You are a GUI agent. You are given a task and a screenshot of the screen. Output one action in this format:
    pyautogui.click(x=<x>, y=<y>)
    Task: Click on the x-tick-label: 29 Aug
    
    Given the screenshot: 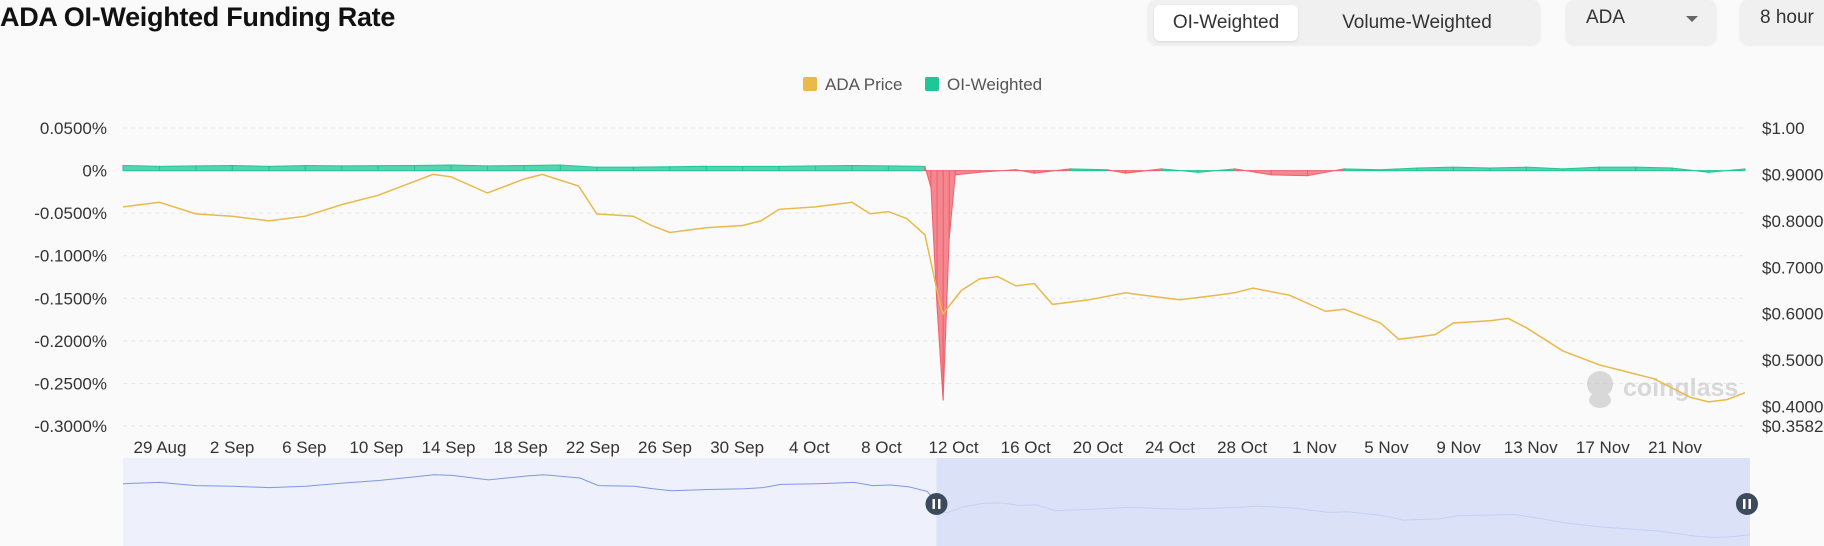 What is the action you would take?
    pyautogui.click(x=160, y=447)
    